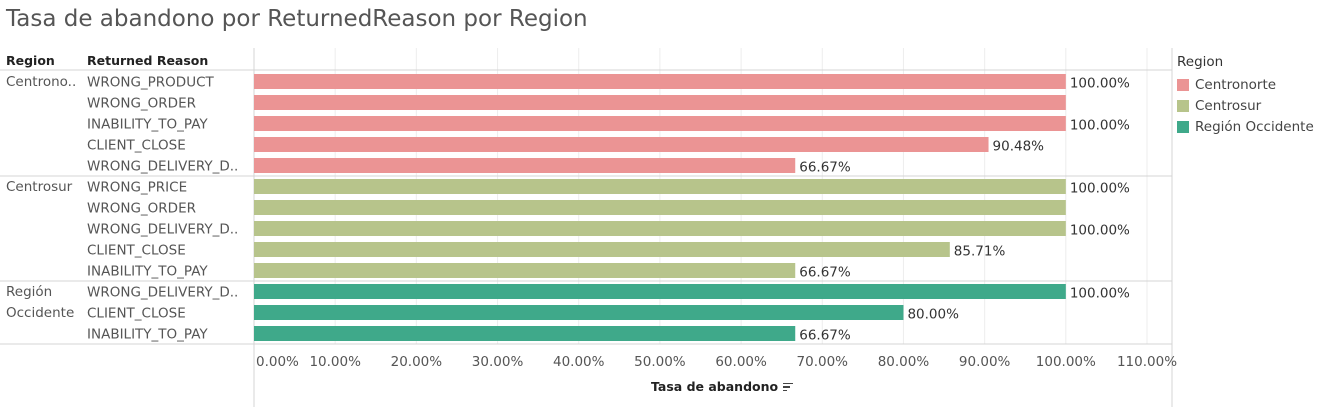  I want to click on legend-items: Centronorte Centrosur Región Occidente, so click(1245, 105).